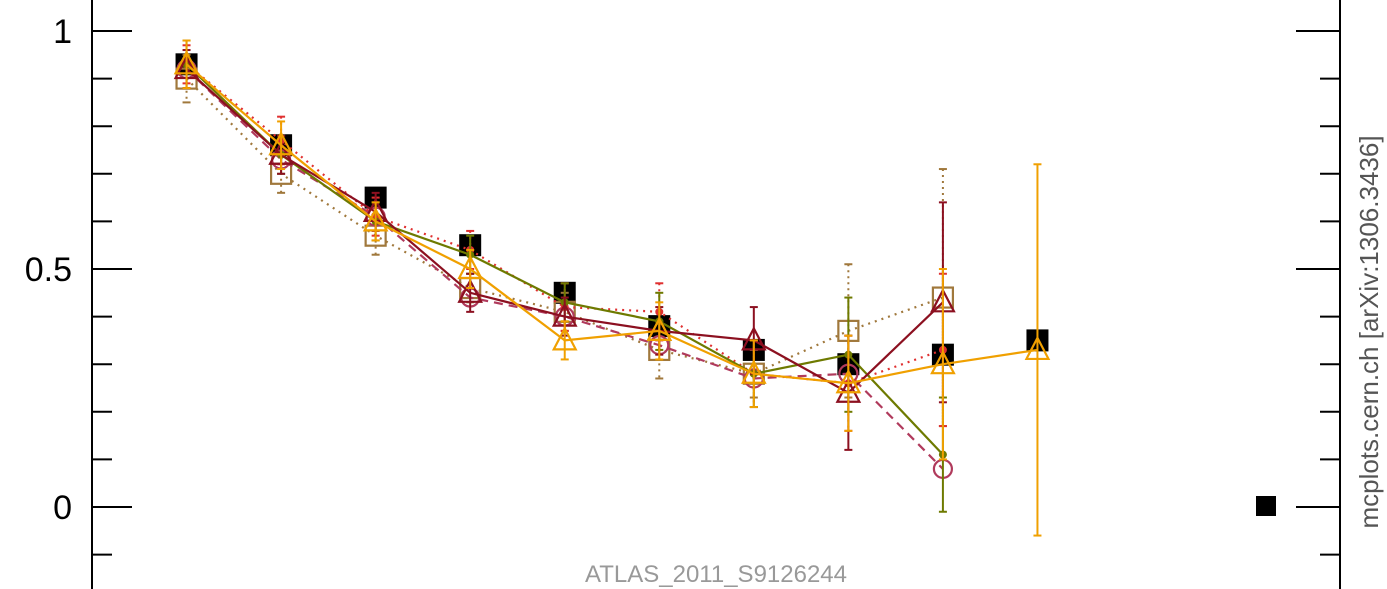 The image size is (1387, 589). Describe the element at coordinates (62, 508) in the screenshot. I see `y-tick-label: 0` at that location.